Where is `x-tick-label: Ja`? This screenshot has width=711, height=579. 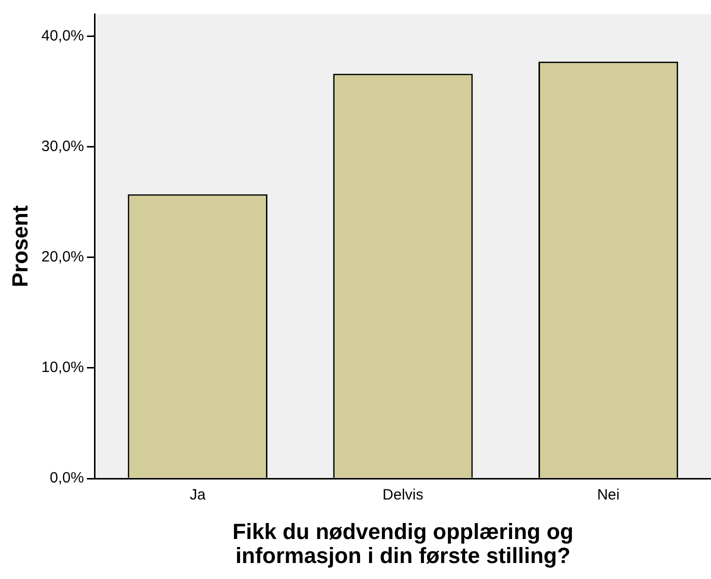
x-tick-label: Ja is located at coordinates (198, 495).